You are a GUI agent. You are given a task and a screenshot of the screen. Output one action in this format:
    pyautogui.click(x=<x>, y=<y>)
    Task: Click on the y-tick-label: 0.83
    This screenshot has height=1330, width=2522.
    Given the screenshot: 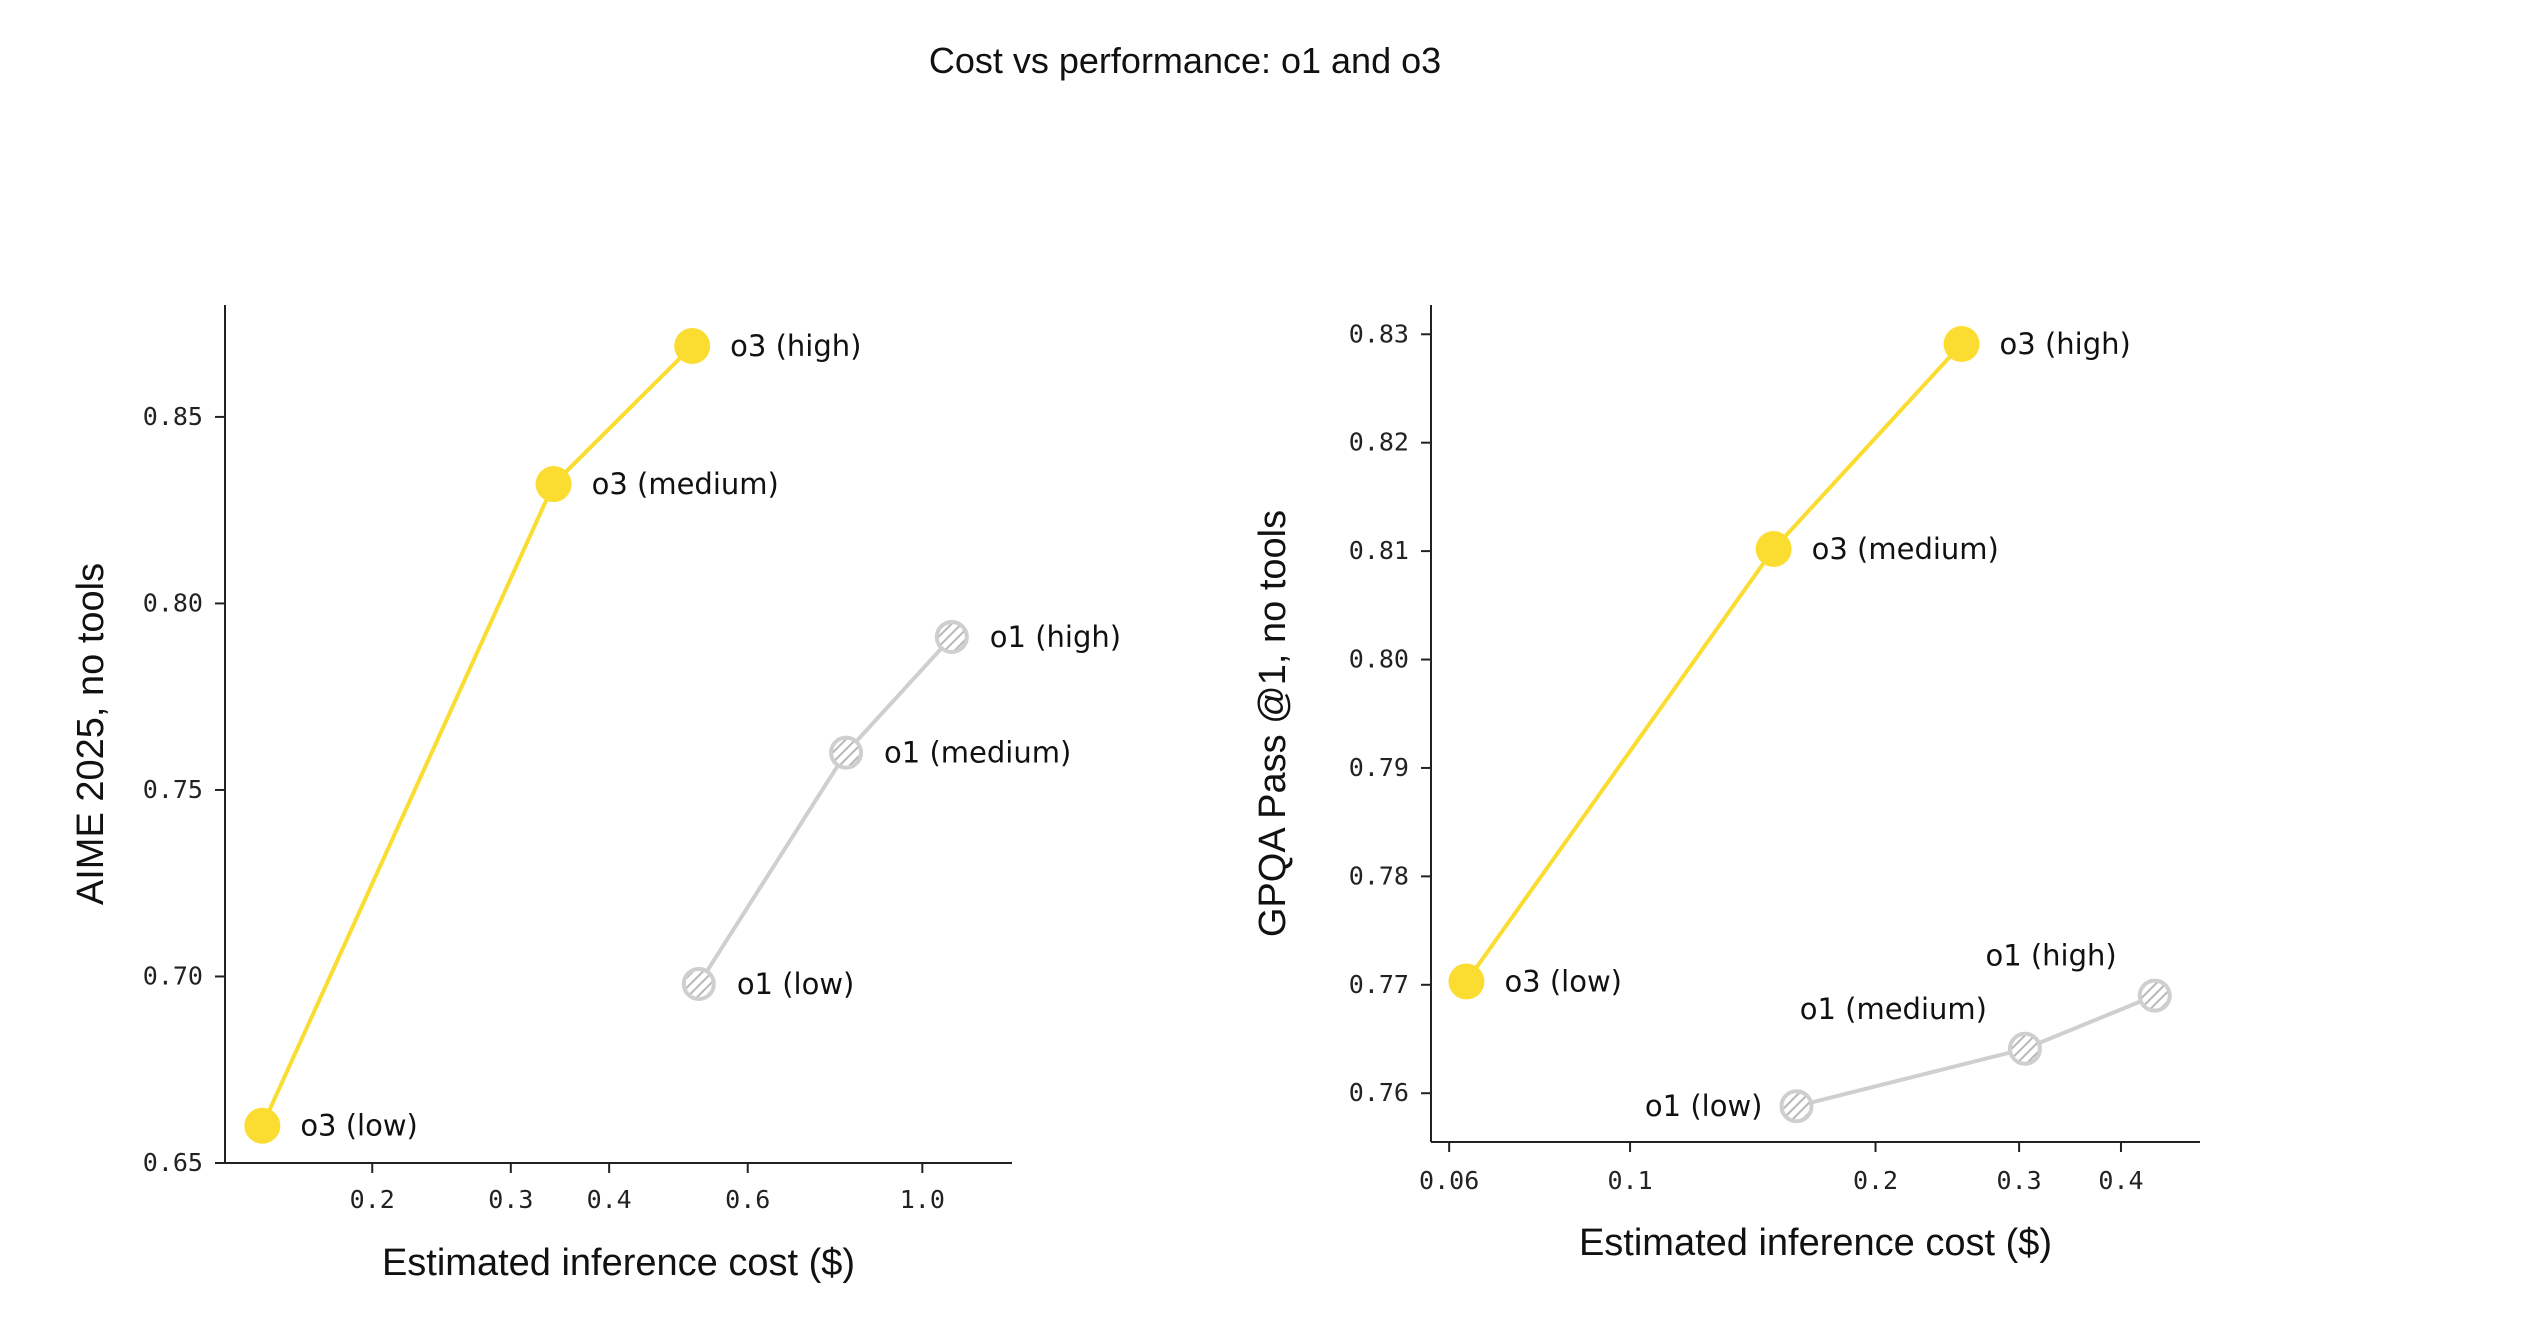 What is the action you would take?
    pyautogui.click(x=1379, y=333)
    